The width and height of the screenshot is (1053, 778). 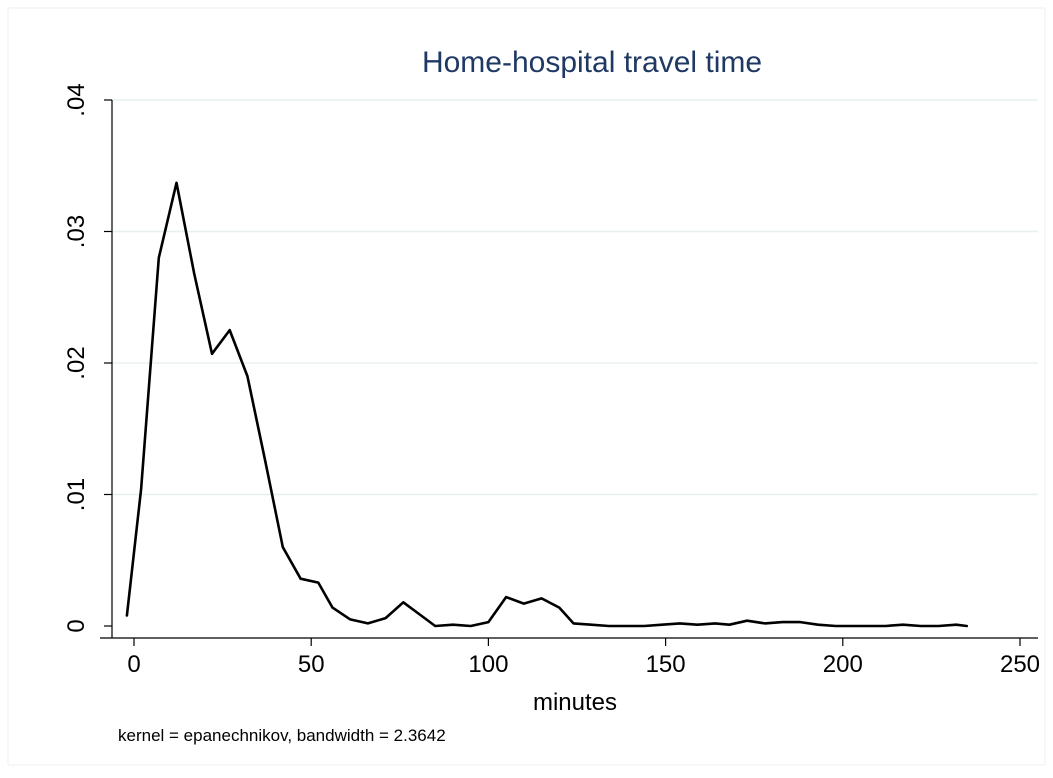 I want to click on x-tick-label-4: 200, so click(x=843, y=664).